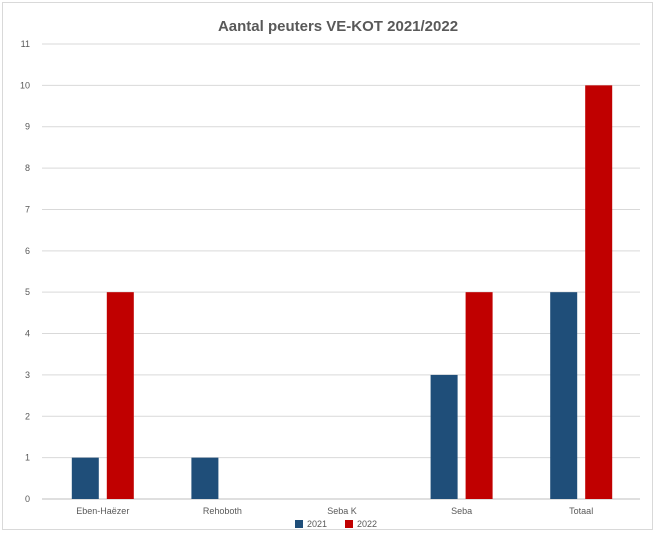 This screenshot has height=533, width=656. Describe the element at coordinates (336, 524) in the screenshot. I see `legend: 2021 2022` at that location.